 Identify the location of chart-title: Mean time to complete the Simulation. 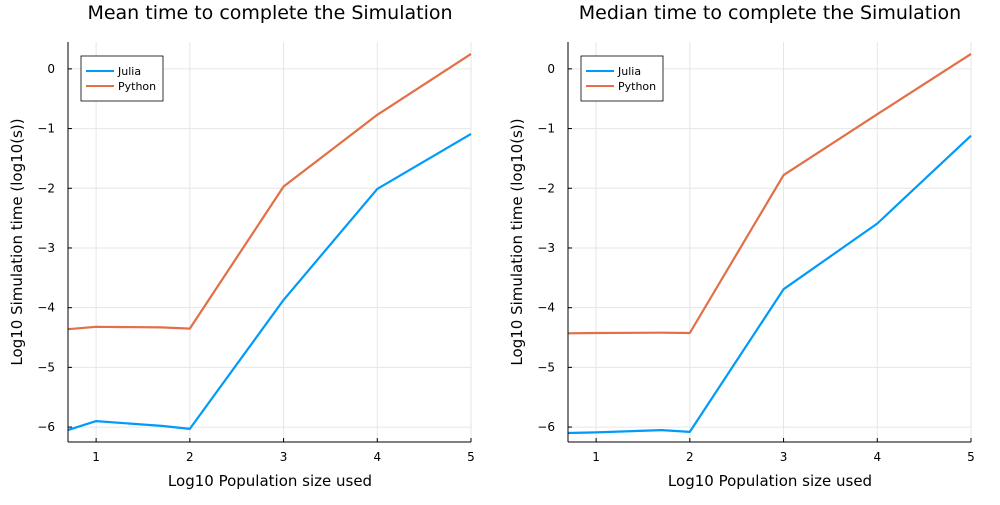
(269, 13).